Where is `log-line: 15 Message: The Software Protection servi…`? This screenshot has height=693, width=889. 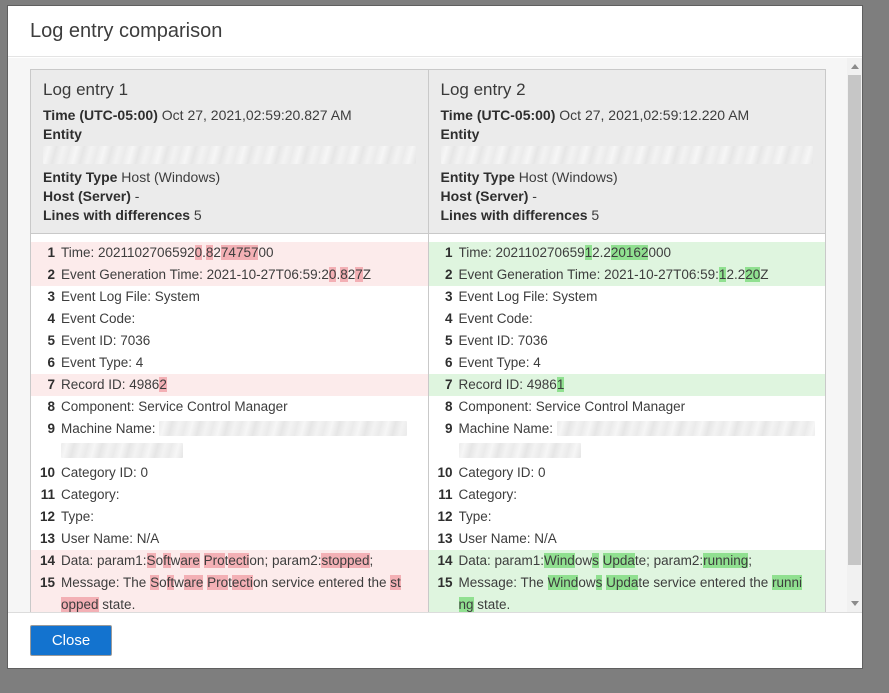
log-line: 15 Message: The Software Protection servi… is located at coordinates (229, 592).